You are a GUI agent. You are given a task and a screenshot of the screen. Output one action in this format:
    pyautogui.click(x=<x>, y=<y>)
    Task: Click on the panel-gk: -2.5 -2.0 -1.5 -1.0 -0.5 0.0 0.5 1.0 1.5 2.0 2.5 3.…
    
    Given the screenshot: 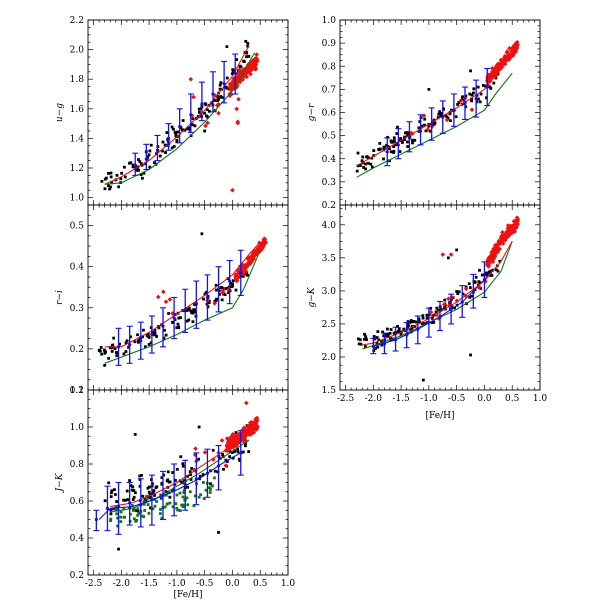 What is the action you would take?
    pyautogui.click(x=427, y=304)
    